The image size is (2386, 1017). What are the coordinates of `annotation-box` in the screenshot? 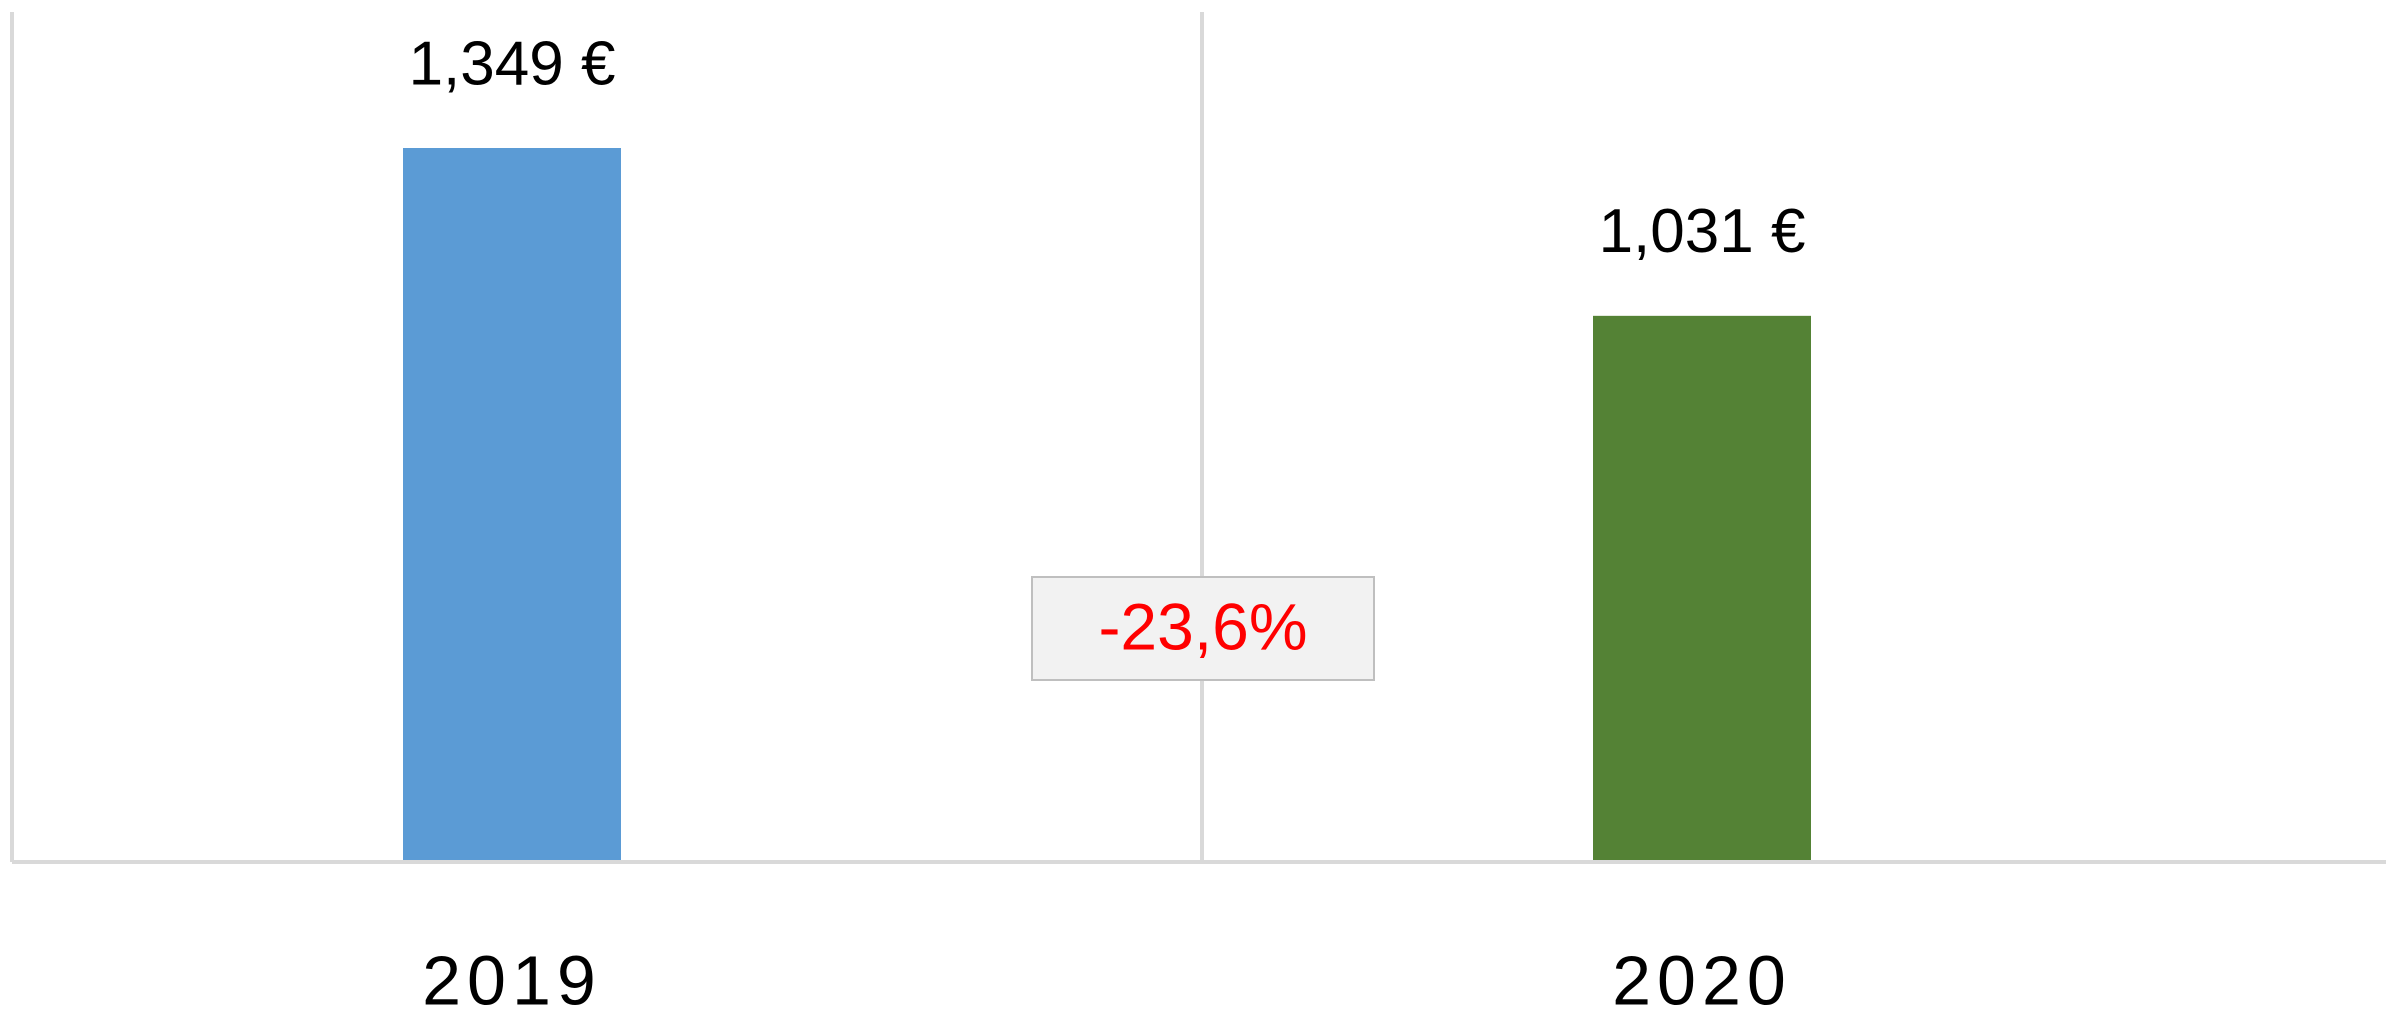 It's located at (1203, 628).